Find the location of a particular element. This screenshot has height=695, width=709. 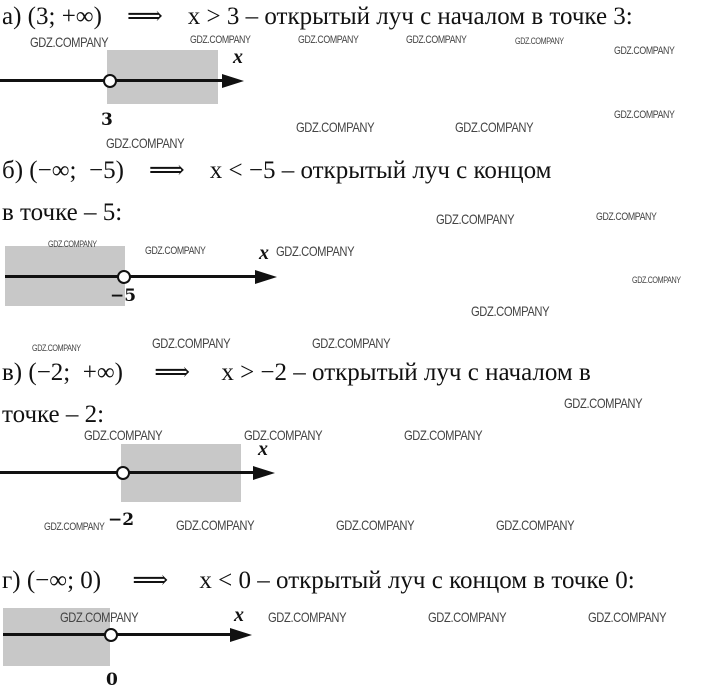

line-c-2: точке – 2: is located at coordinates (53, 414).